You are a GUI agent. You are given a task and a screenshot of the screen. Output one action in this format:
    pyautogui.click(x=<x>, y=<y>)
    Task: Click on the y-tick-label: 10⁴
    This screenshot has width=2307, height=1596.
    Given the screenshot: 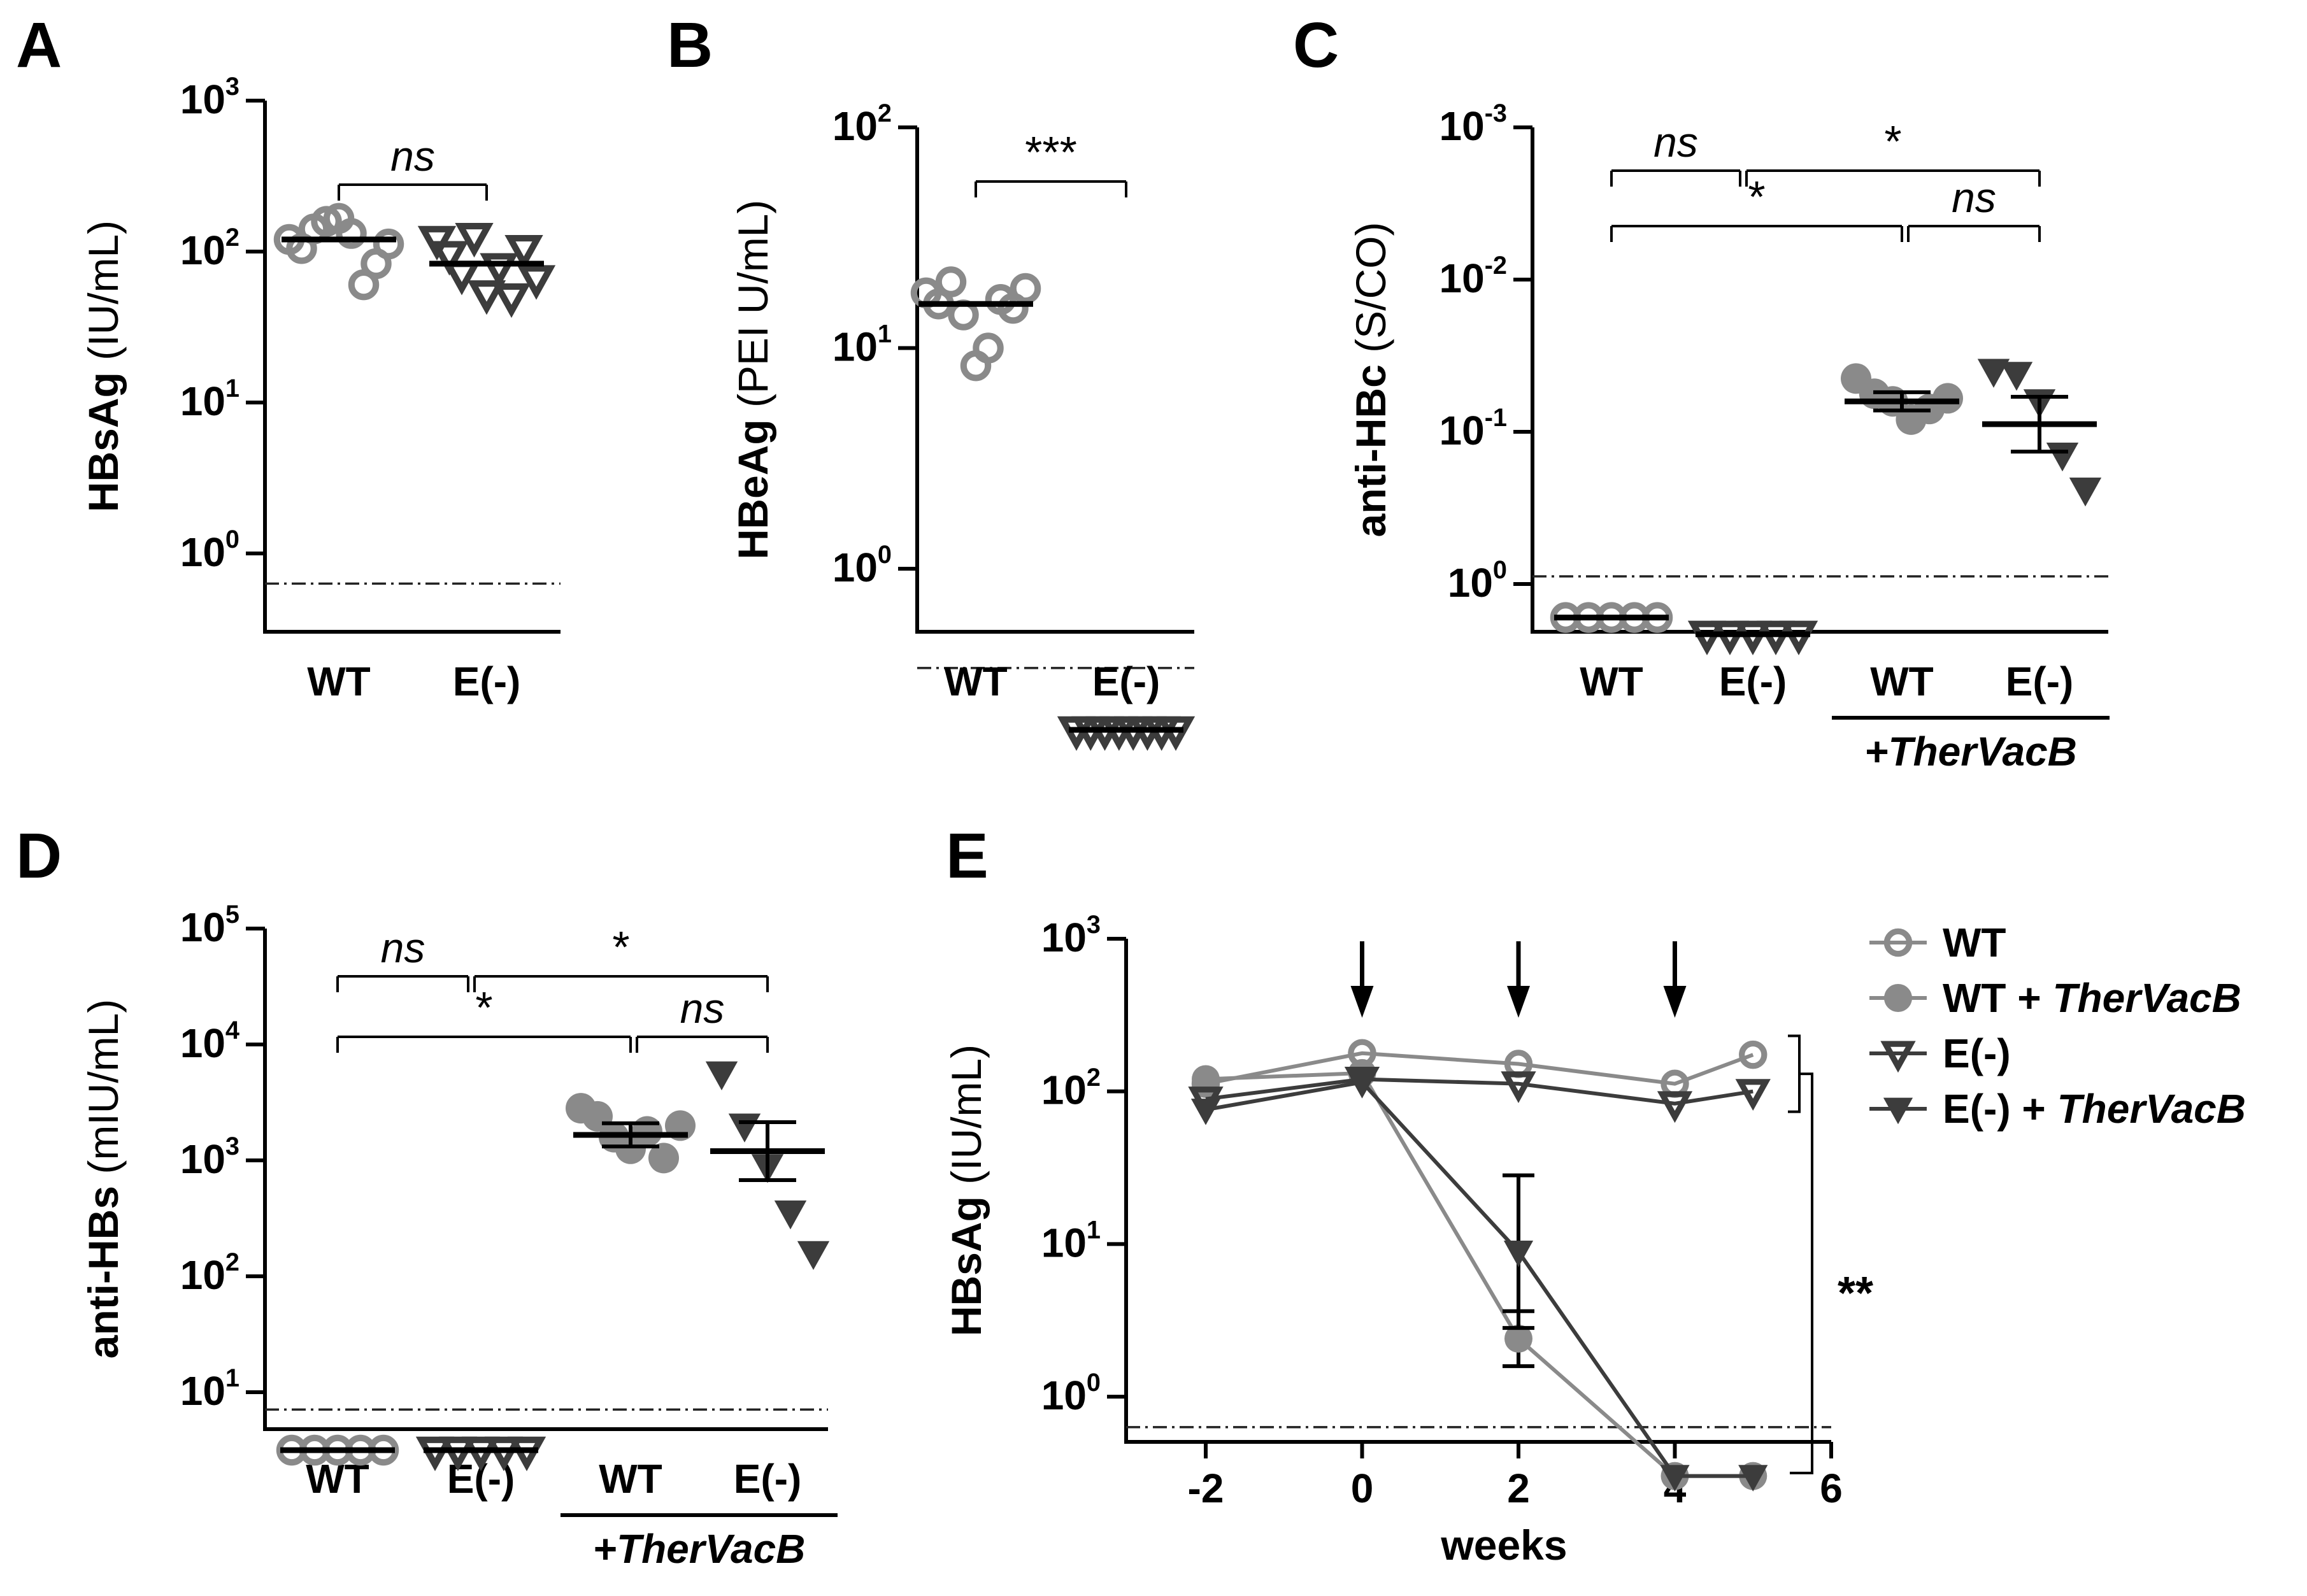 What is the action you would take?
    pyautogui.click(x=209, y=1041)
    